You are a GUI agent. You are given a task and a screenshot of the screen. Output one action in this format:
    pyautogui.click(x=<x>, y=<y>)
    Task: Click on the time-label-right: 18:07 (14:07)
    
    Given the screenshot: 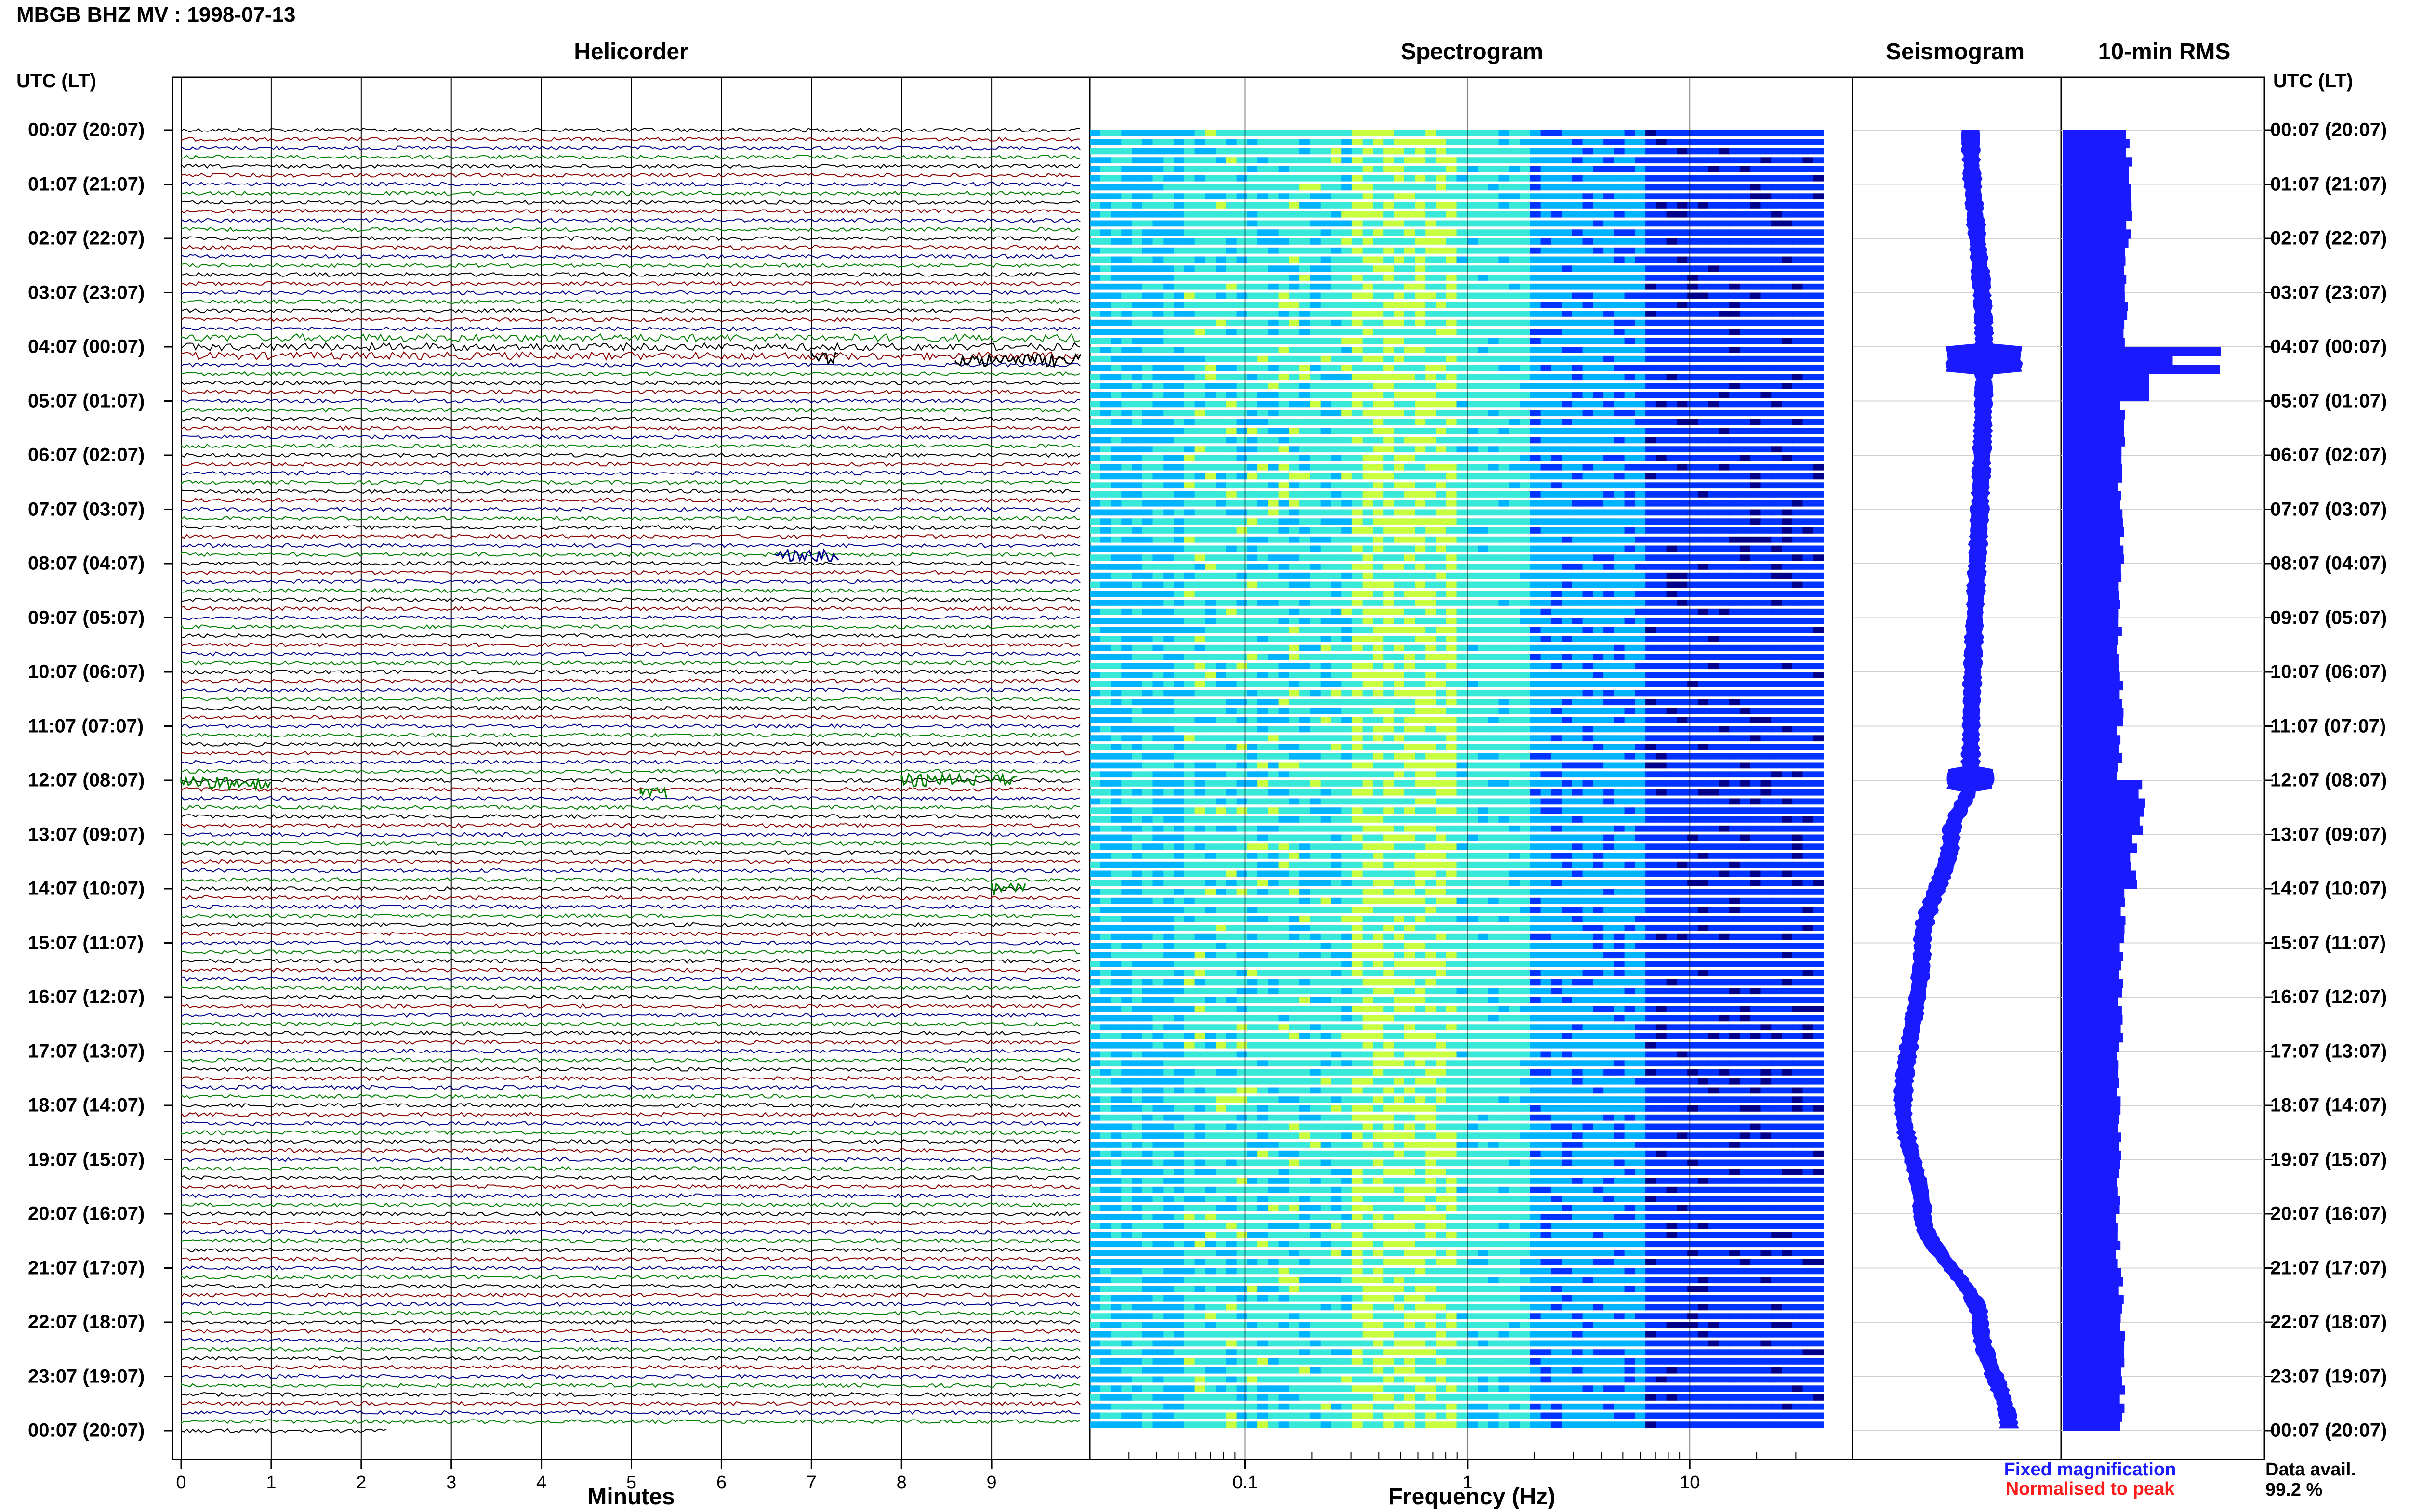 What is the action you would take?
    pyautogui.click(x=2328, y=1105)
    